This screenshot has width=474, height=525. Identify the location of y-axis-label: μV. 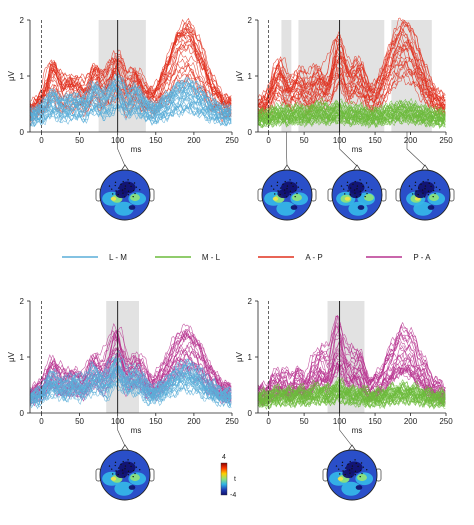
(239, 356).